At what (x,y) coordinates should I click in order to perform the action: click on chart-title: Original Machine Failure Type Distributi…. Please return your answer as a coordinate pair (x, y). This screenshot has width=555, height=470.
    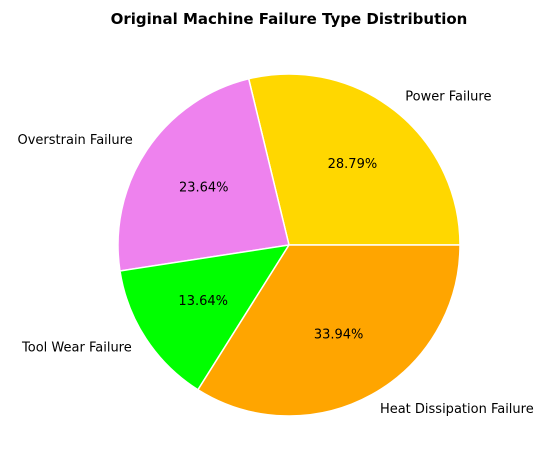
    Looking at the image, I should click on (289, 19).